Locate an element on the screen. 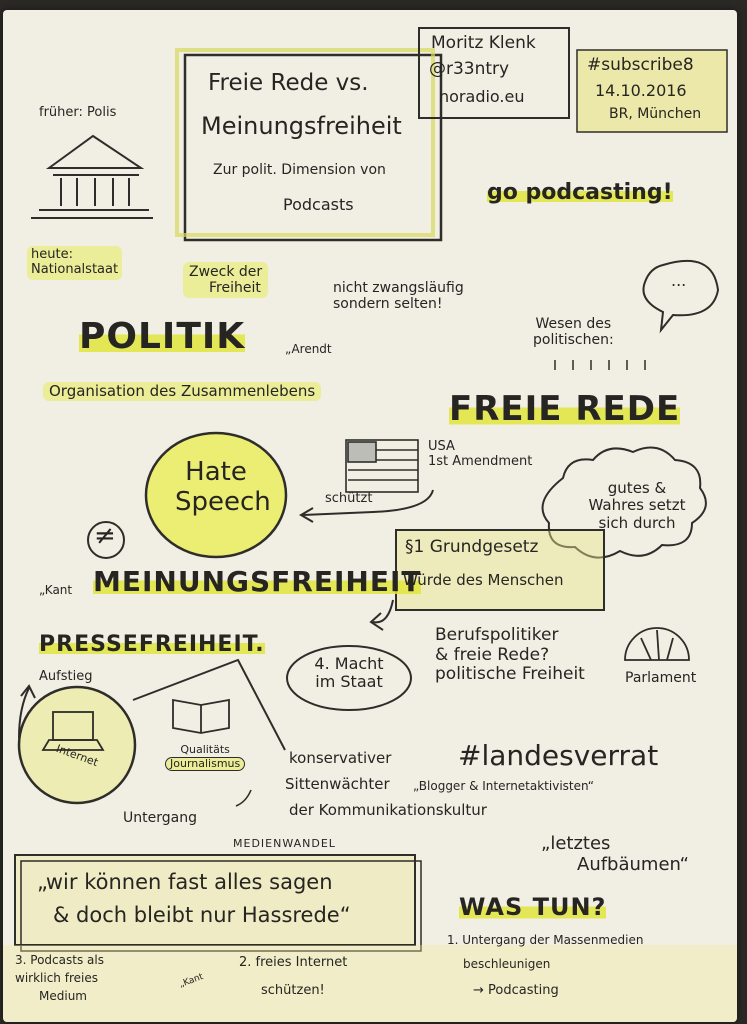  book-icon is located at coordinates (201, 716).